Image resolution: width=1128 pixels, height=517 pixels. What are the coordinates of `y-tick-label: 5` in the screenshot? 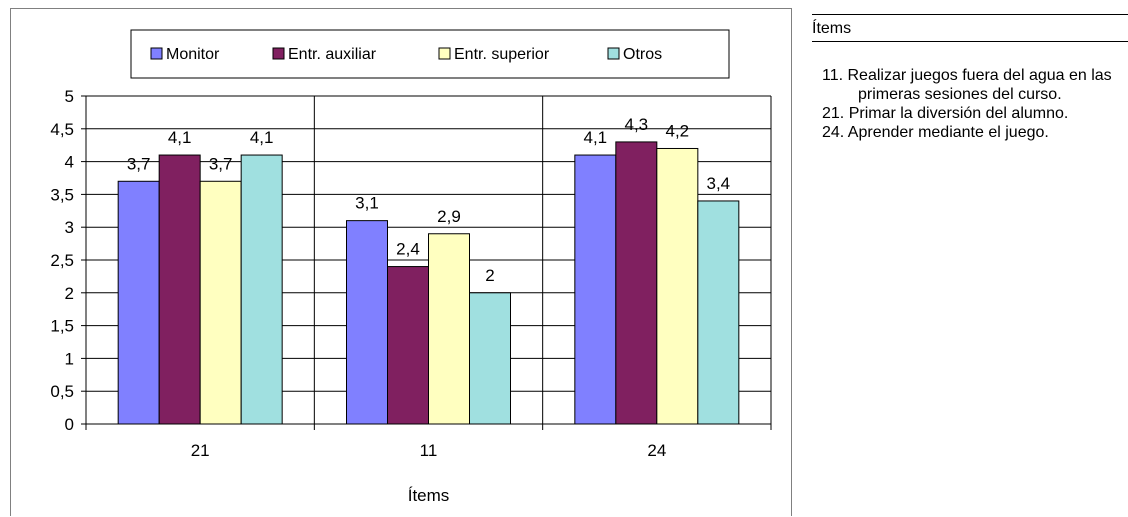 It's located at (69, 96).